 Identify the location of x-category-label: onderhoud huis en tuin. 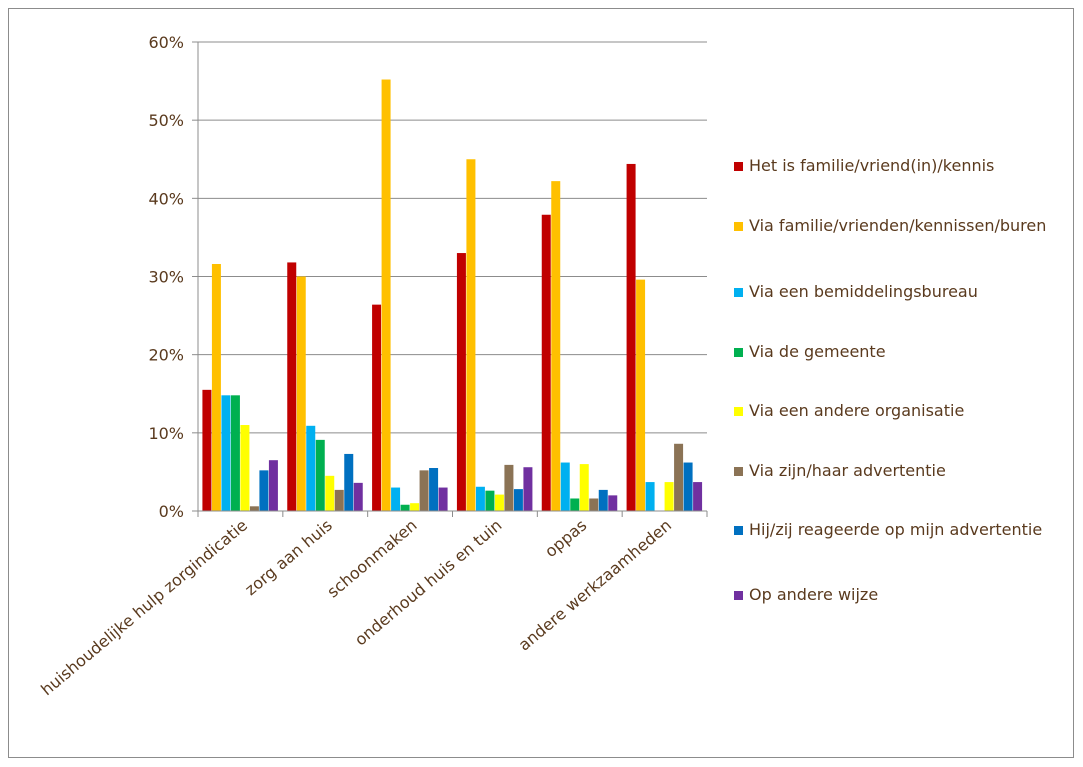
(428, 583).